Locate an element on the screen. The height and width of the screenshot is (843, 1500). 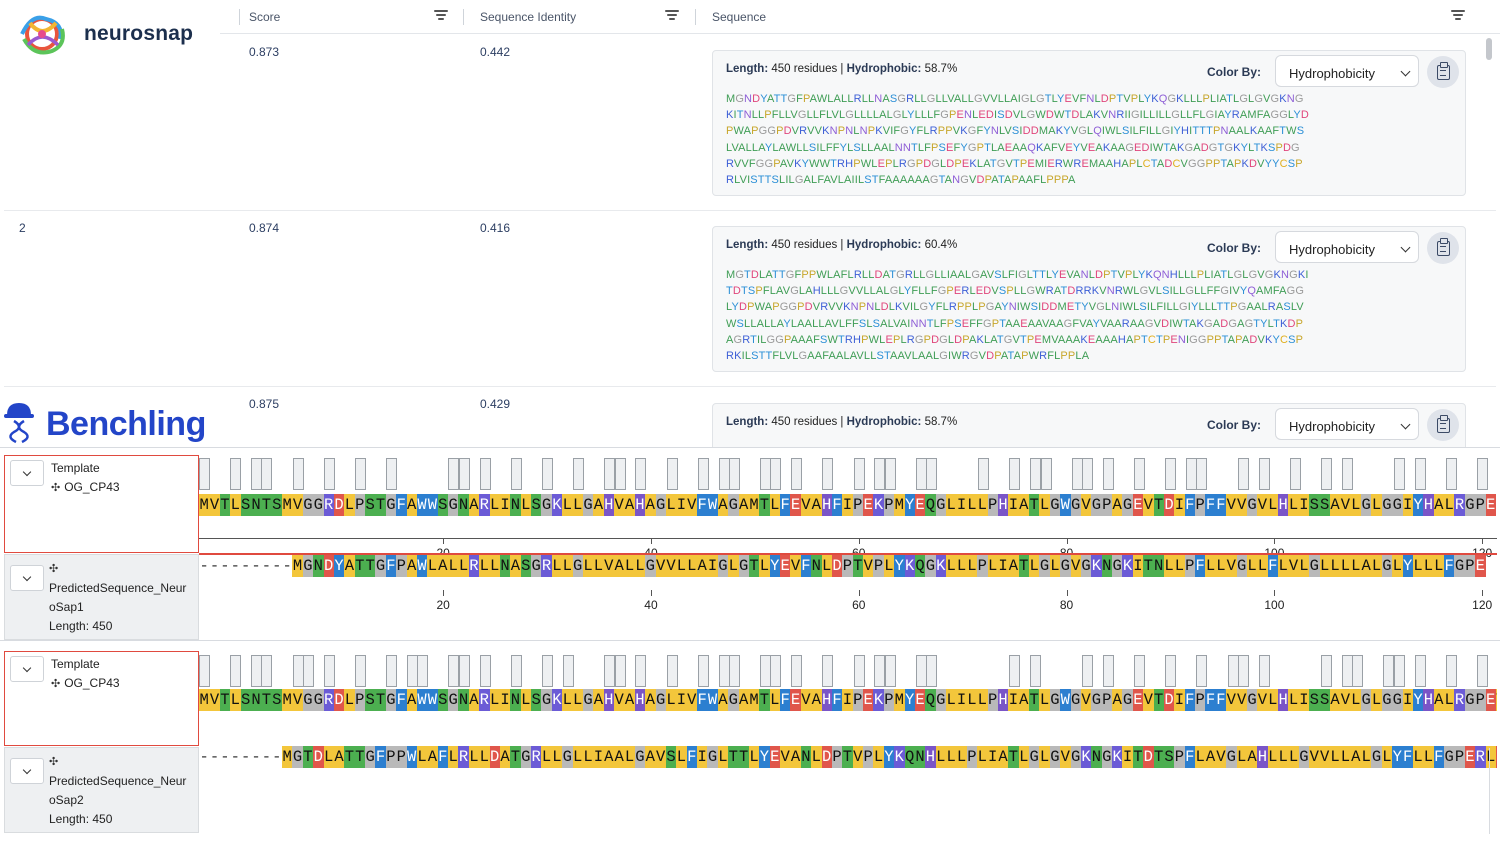
residue: Y is located at coordinates (889, 757).